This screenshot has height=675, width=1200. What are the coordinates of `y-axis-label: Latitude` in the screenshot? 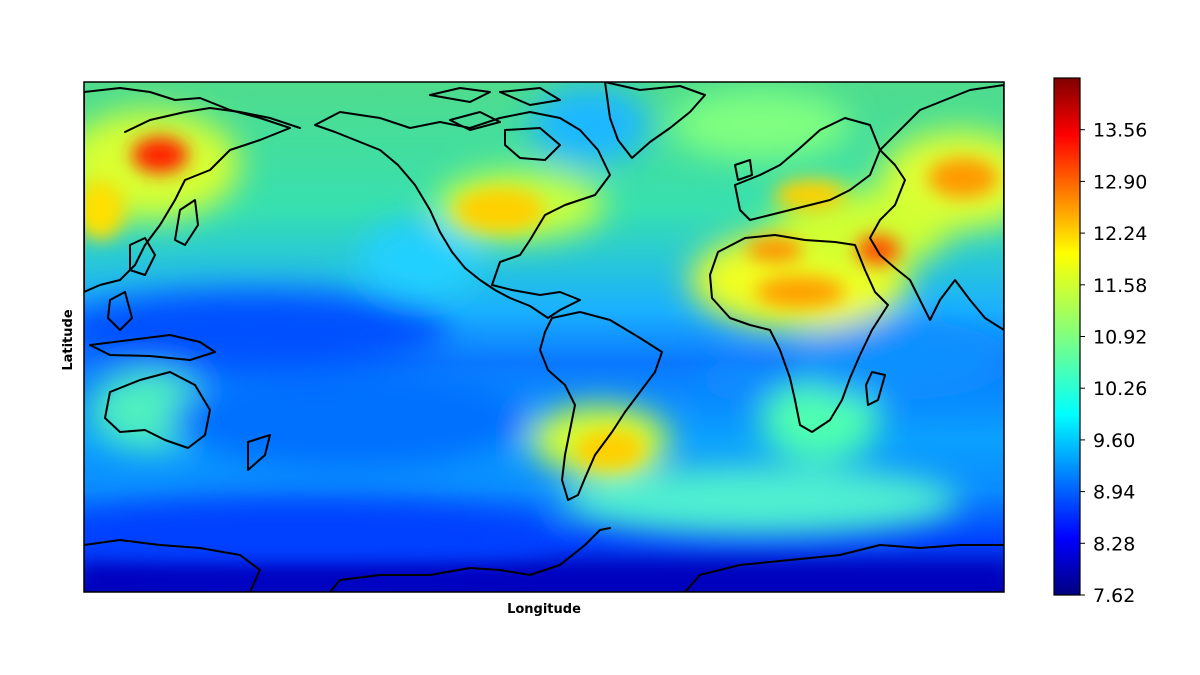 It's located at (68, 340).